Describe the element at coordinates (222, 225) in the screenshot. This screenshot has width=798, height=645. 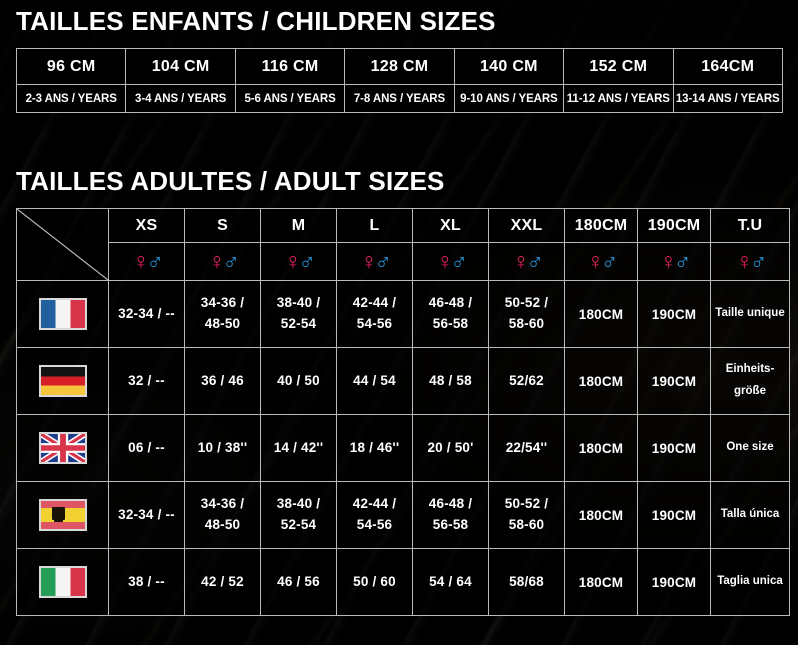
I see `adult-column-header: S` at that location.